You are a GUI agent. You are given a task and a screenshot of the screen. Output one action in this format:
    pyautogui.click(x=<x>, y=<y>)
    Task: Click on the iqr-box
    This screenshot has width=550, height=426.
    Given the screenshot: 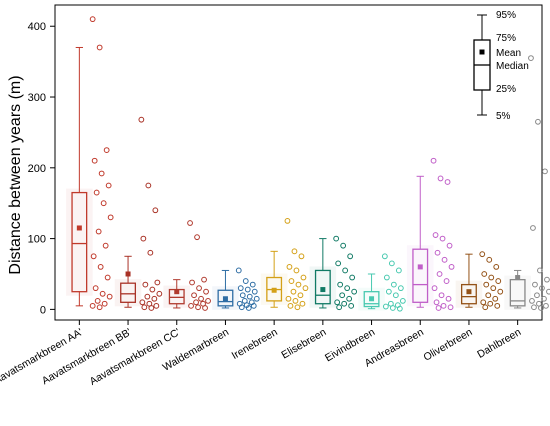 What is the action you would take?
    pyautogui.click(x=225, y=298)
    